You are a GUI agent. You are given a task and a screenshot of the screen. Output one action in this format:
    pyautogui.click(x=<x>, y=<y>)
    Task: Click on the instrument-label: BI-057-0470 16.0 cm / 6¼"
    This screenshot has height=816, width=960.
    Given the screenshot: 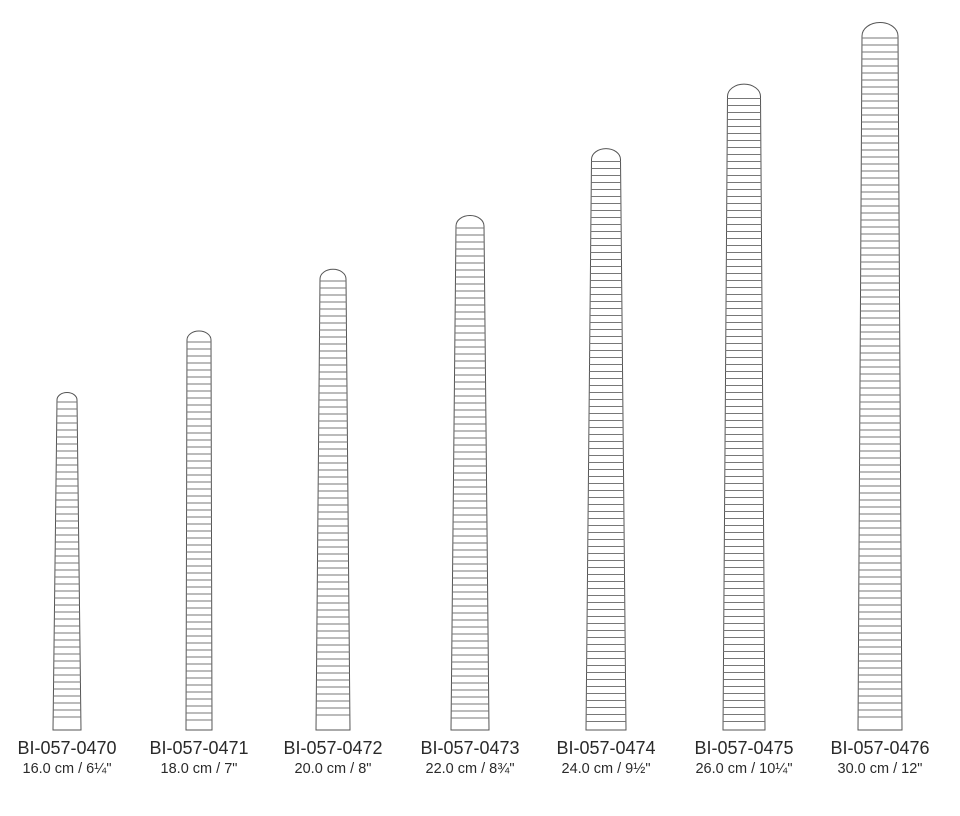 What is the action you would take?
    pyautogui.click(x=68, y=758)
    